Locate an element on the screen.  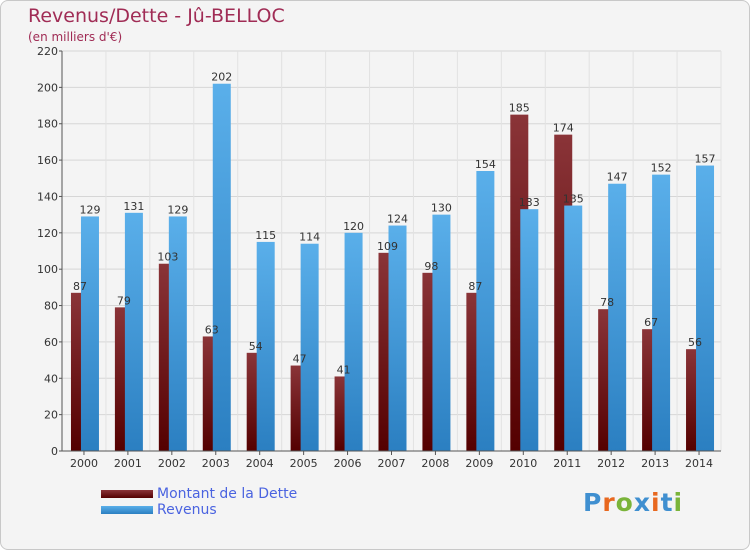
value-label-revenus: 131 is located at coordinates (133, 206).